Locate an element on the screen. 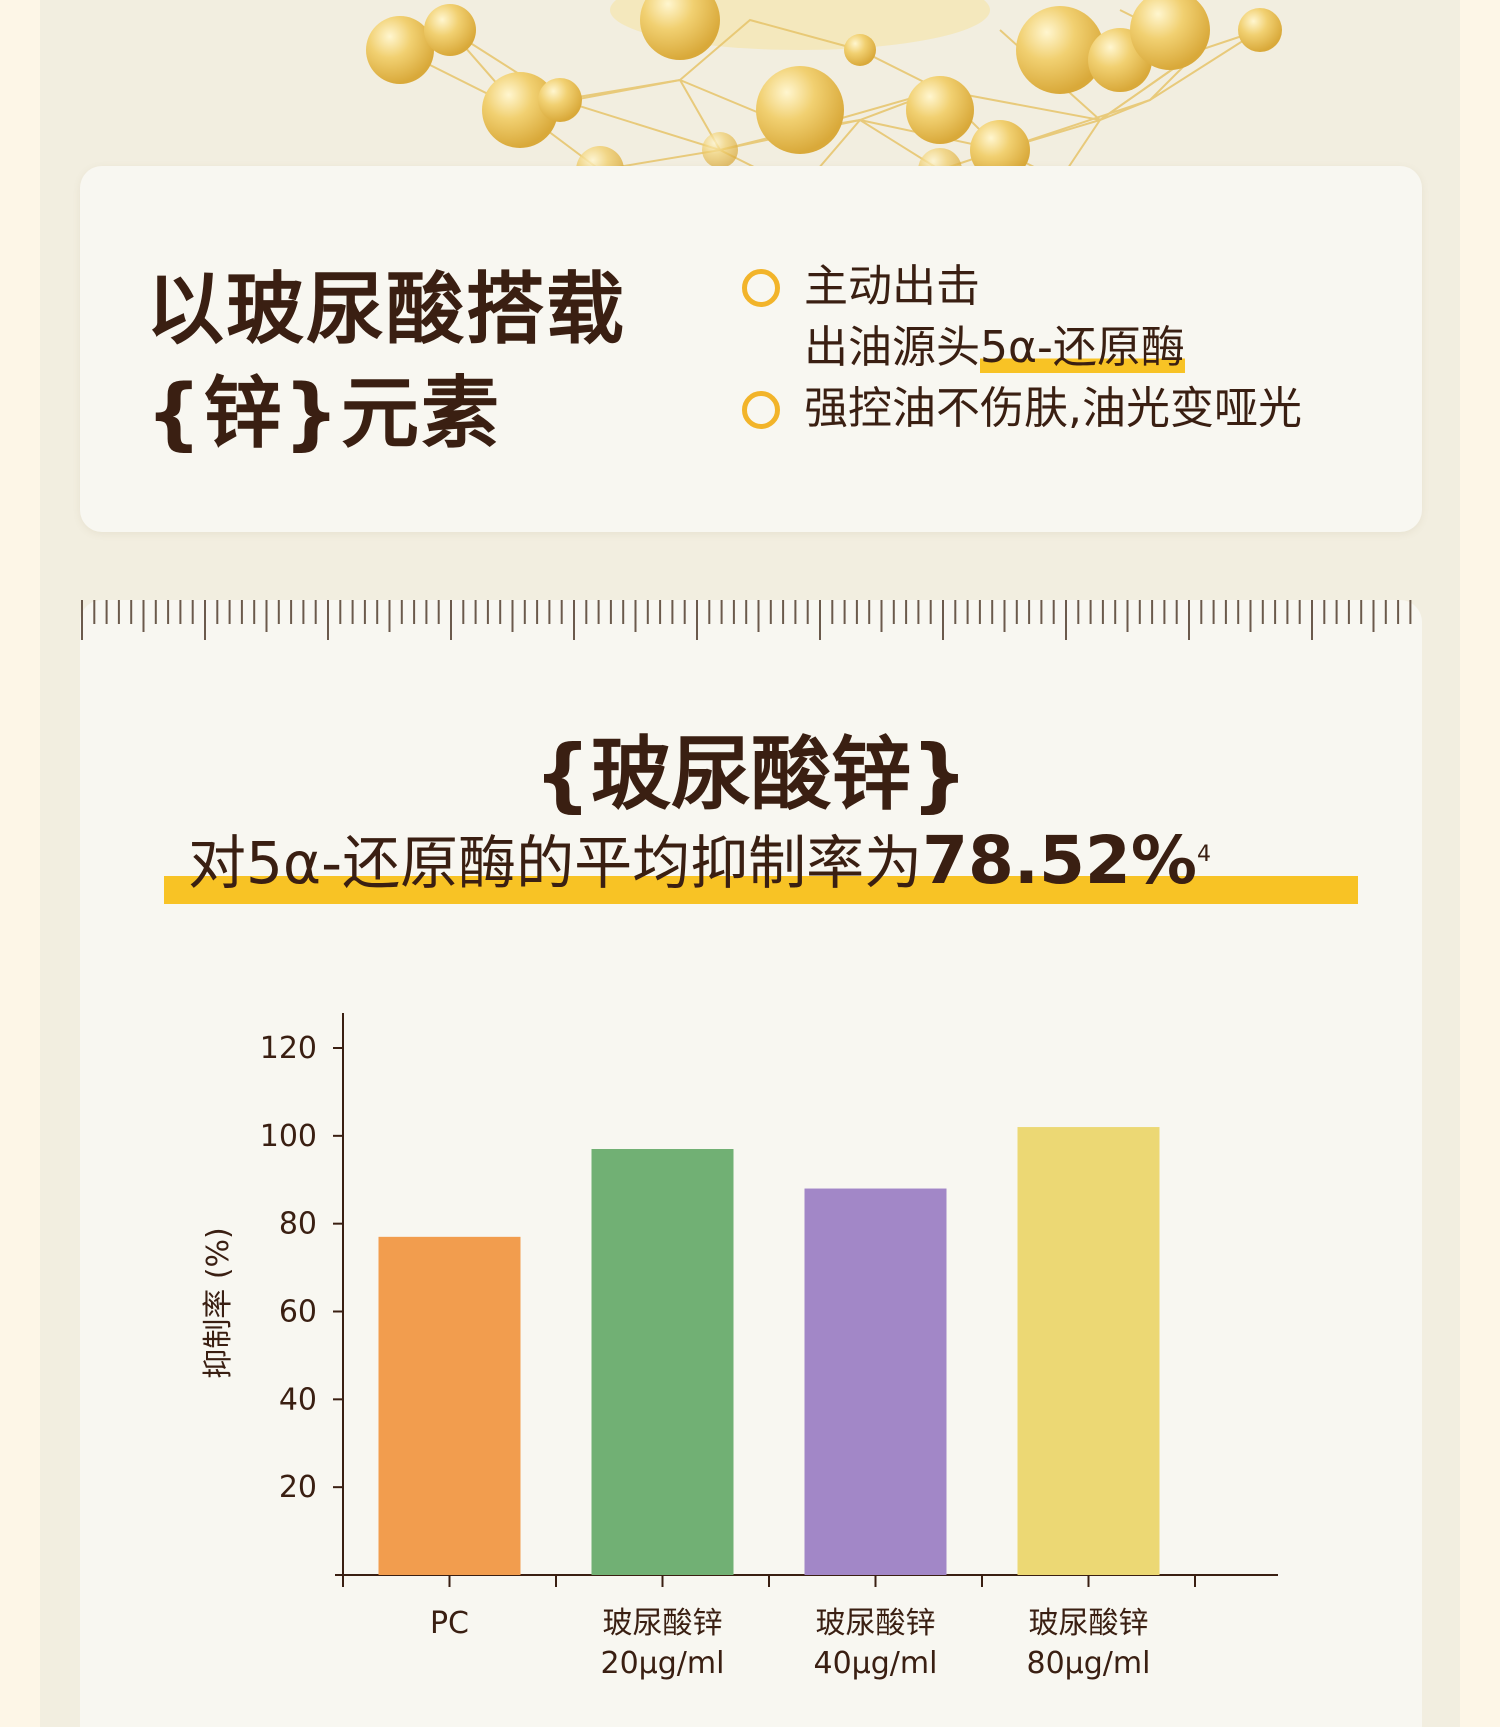  y-tick-label: 60 is located at coordinates (298, 1312).